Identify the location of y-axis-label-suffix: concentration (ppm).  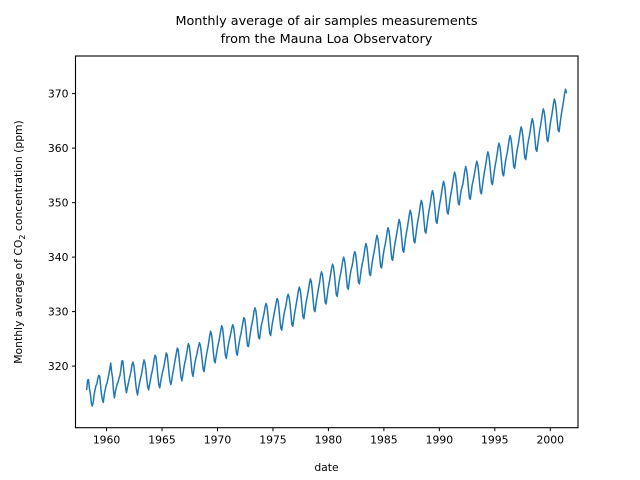
(18, 177).